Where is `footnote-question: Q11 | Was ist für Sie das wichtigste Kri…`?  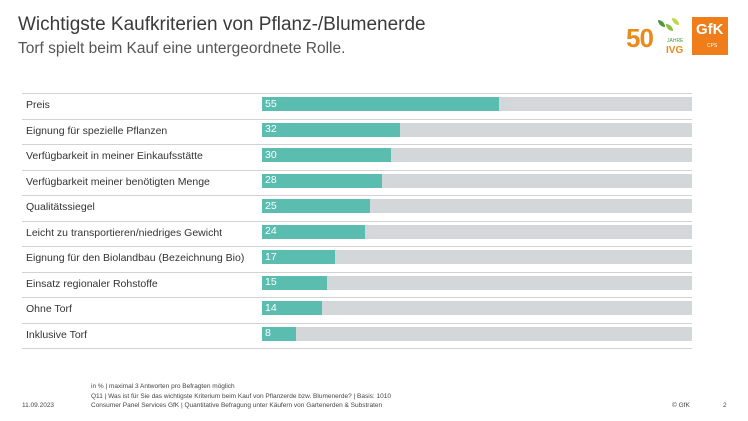 footnote-question: Q11 | Was ist für Sie das wichtigste Kri… is located at coordinates (241, 396).